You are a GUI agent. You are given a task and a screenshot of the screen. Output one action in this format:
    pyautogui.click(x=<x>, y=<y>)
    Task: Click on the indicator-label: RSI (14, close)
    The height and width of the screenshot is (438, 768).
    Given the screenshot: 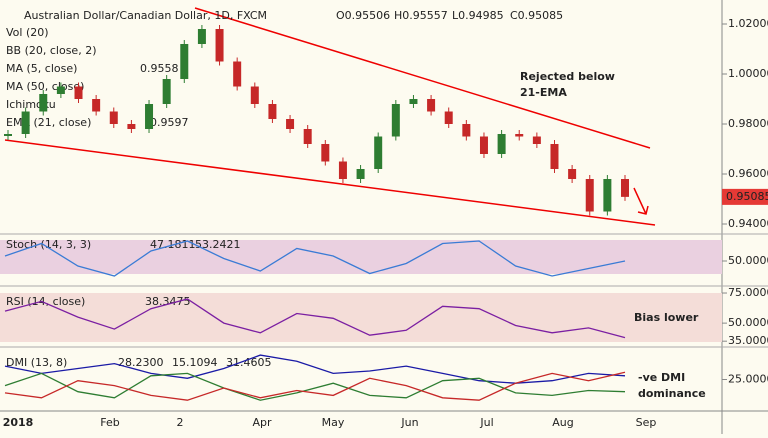 What is the action you would take?
    pyautogui.click(x=45, y=301)
    